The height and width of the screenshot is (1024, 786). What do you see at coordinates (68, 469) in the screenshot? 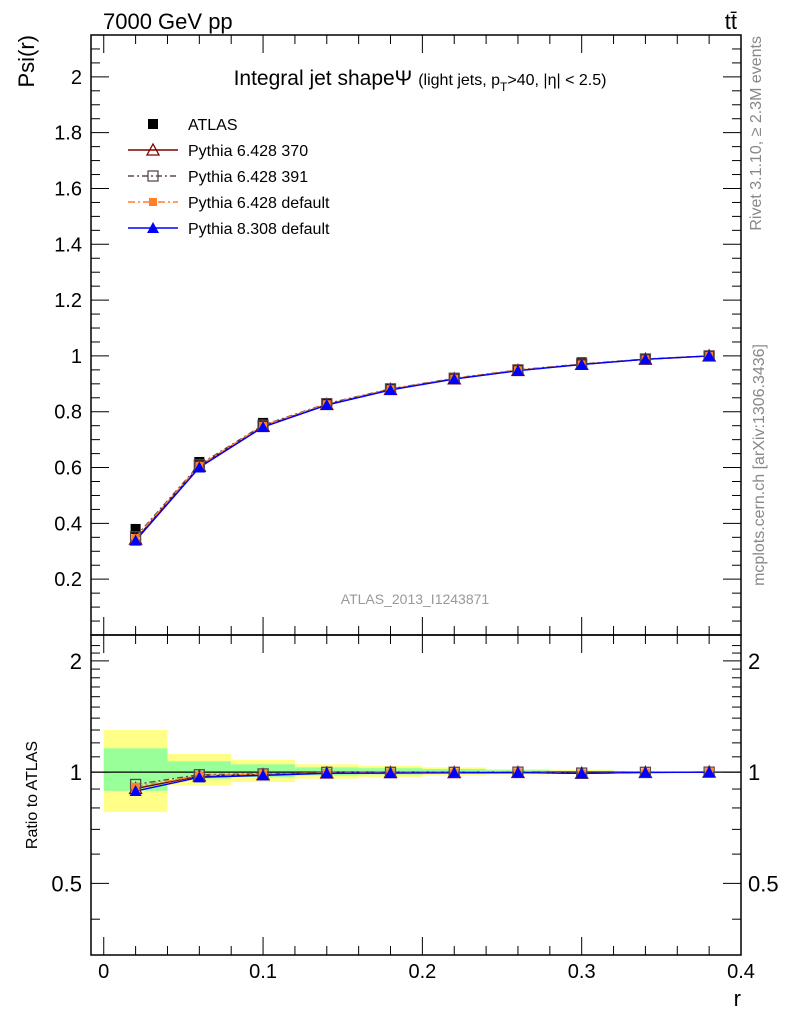
I see `y-tick-label: 0.6` at bounding box center [68, 469].